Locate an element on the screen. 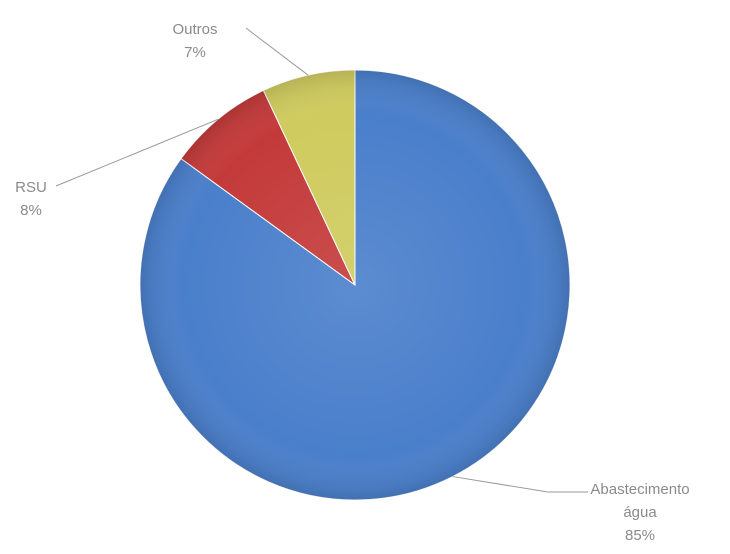 Image resolution: width=730 pixels, height=554 pixels. slice-label-rsu-line1: RSU is located at coordinates (31, 187).